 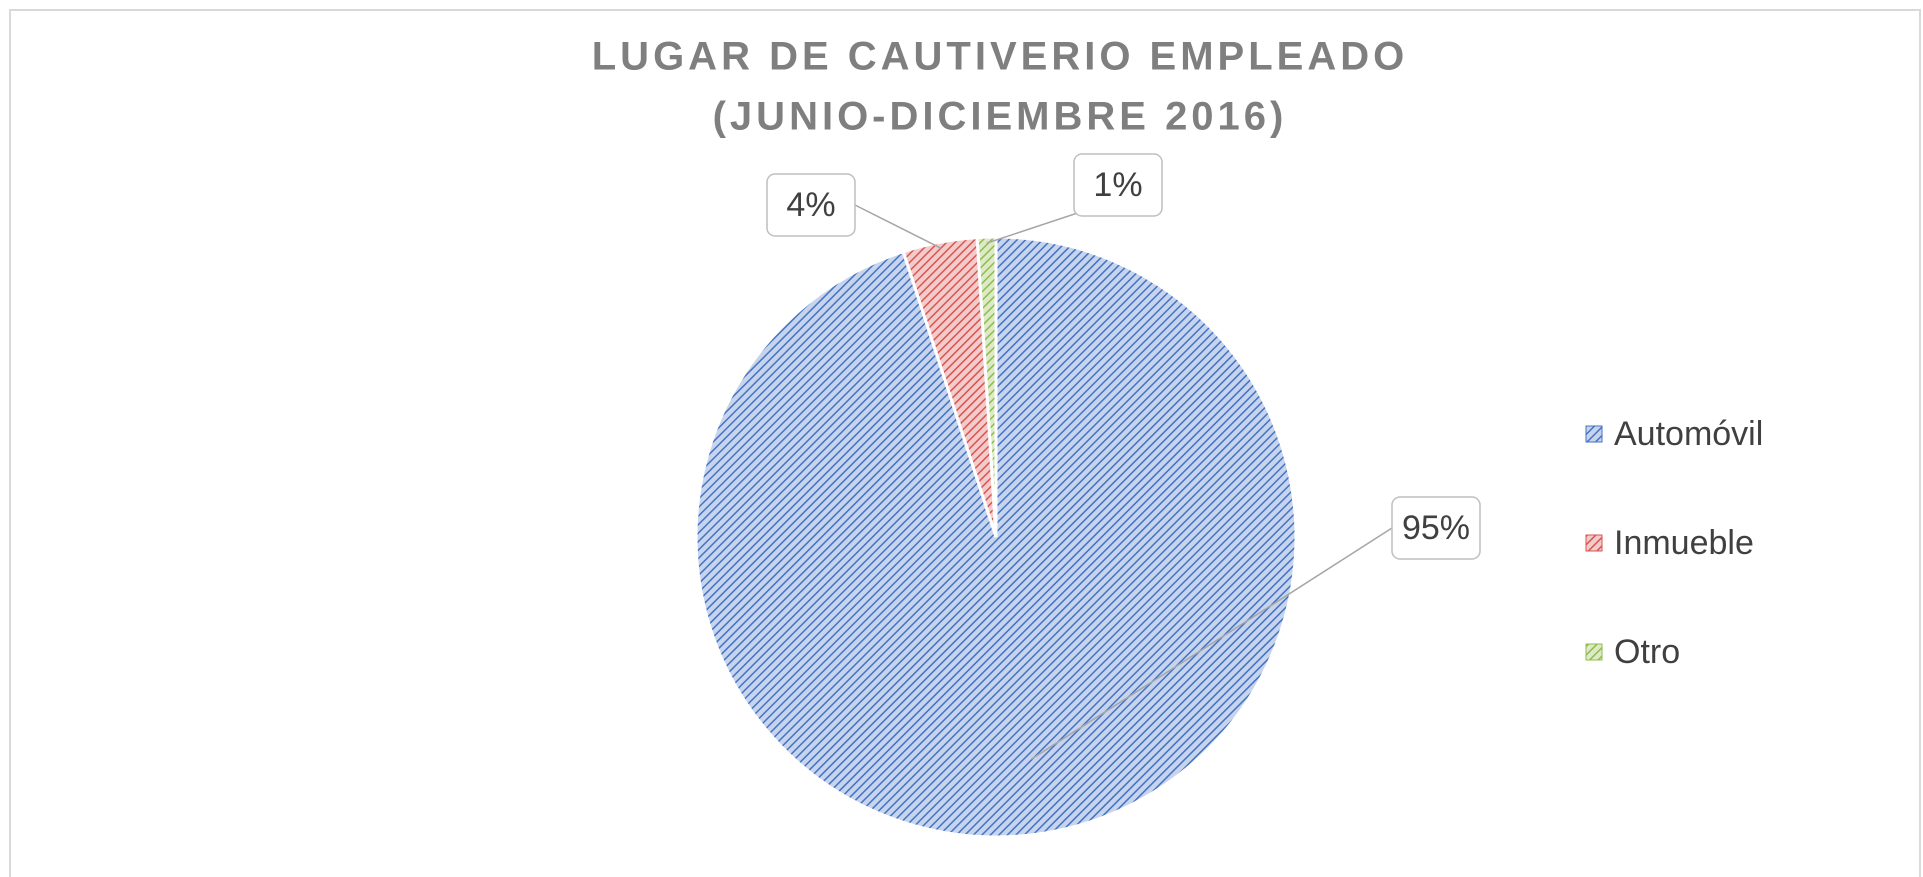 I want to click on pie-slice, so click(x=986, y=386).